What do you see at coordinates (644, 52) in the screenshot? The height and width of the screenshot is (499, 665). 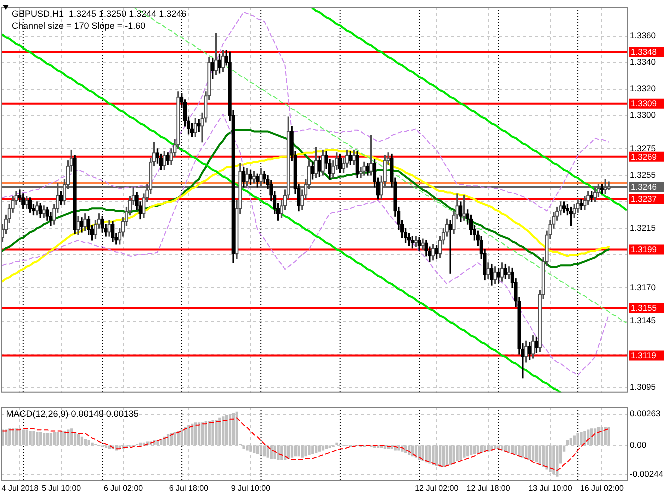 I see `ref-line-label: 1.3348` at bounding box center [644, 52].